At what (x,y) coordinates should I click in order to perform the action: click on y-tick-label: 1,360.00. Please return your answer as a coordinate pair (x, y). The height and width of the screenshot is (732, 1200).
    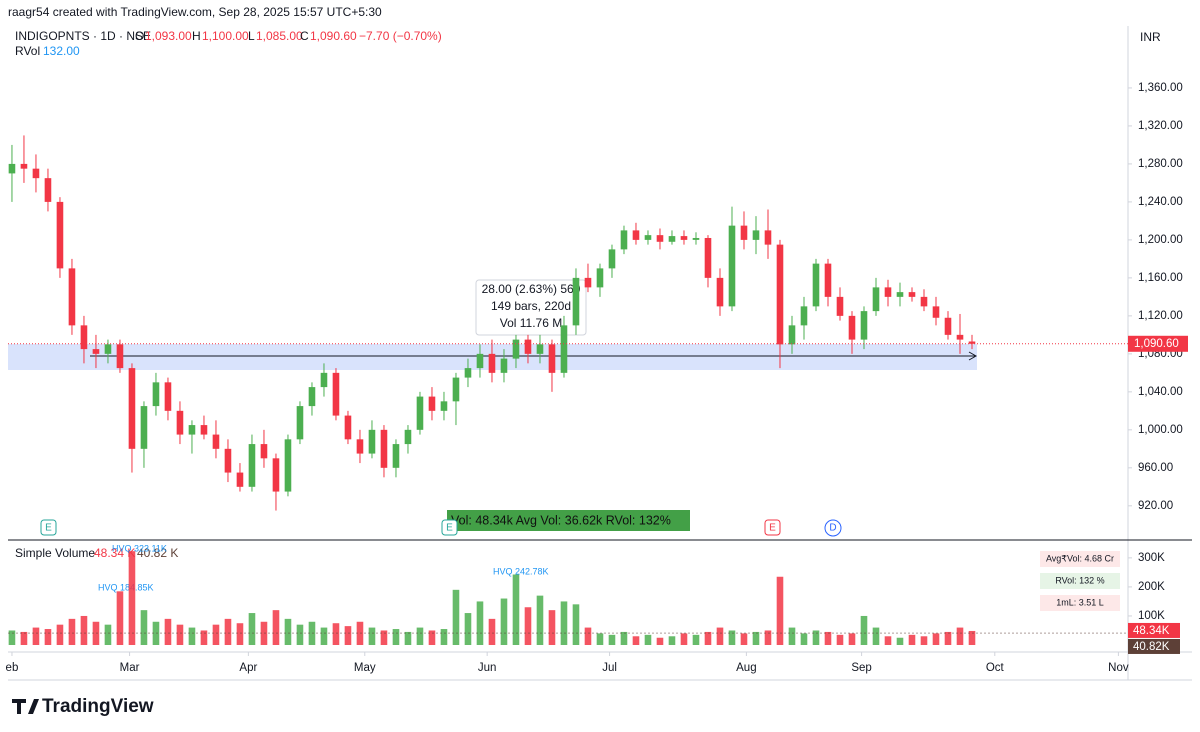
    Looking at the image, I should click on (1160, 88).